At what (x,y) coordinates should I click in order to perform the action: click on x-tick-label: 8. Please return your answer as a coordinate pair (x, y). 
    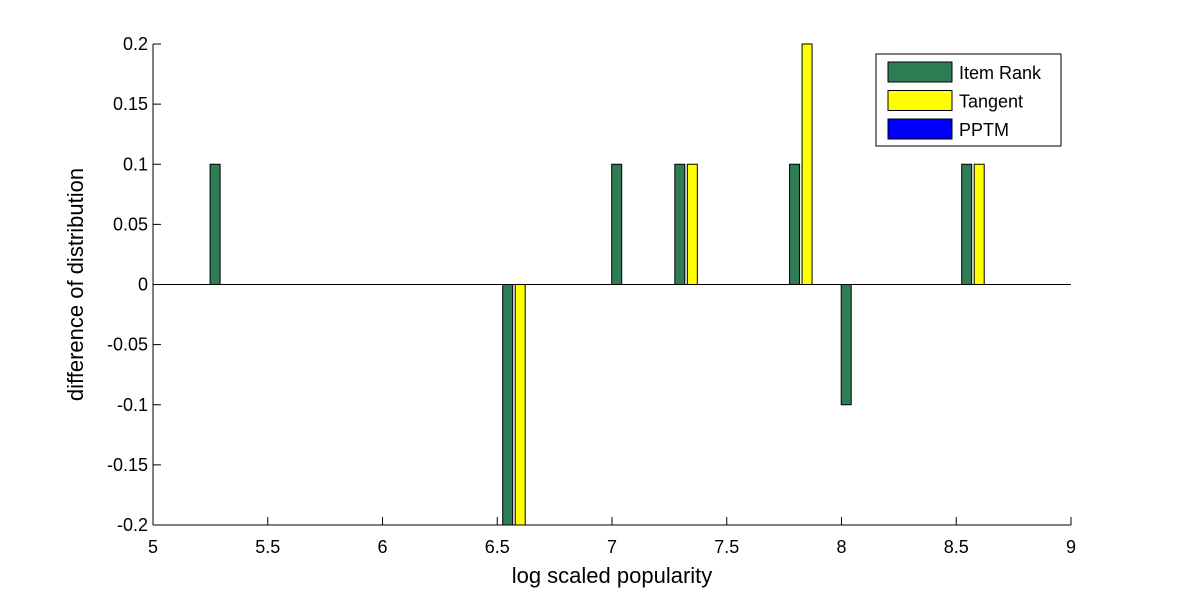
    Looking at the image, I should click on (841, 547).